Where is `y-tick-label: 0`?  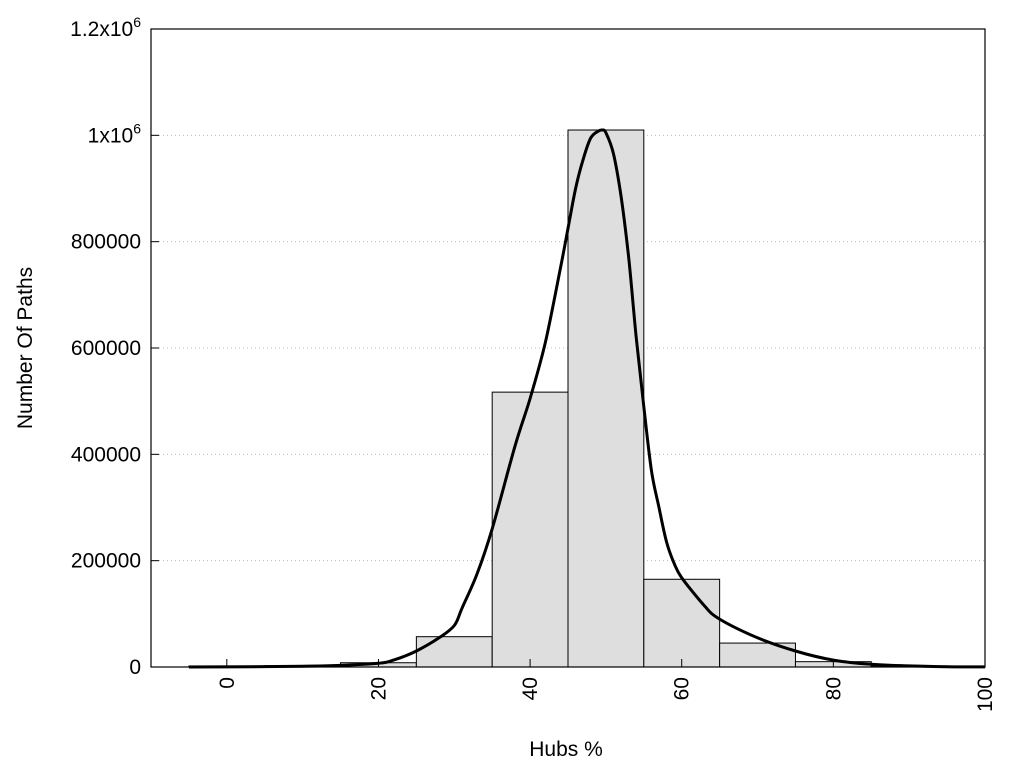
y-tick-label: 0 is located at coordinates (135, 667).